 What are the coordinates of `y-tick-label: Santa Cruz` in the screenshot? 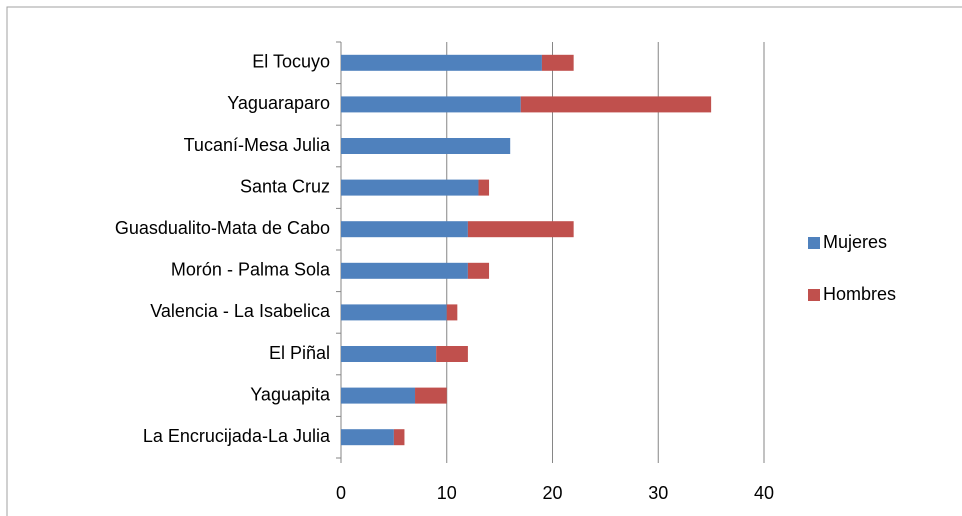 It's located at (285, 186).